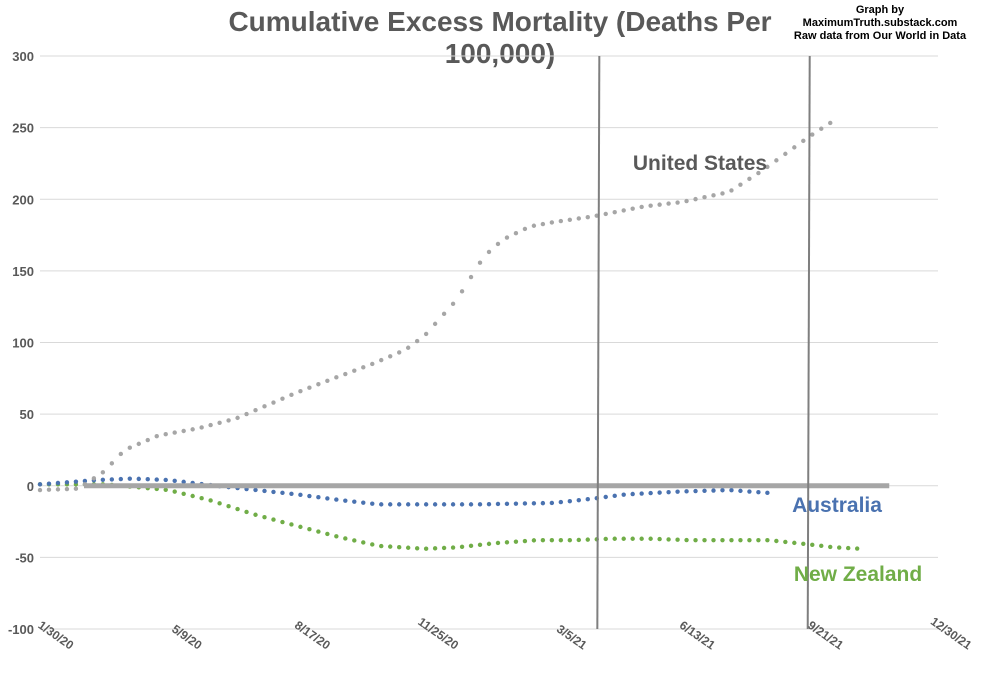  What do you see at coordinates (27, 414) in the screenshot?
I see `y-tick-label: 50` at bounding box center [27, 414].